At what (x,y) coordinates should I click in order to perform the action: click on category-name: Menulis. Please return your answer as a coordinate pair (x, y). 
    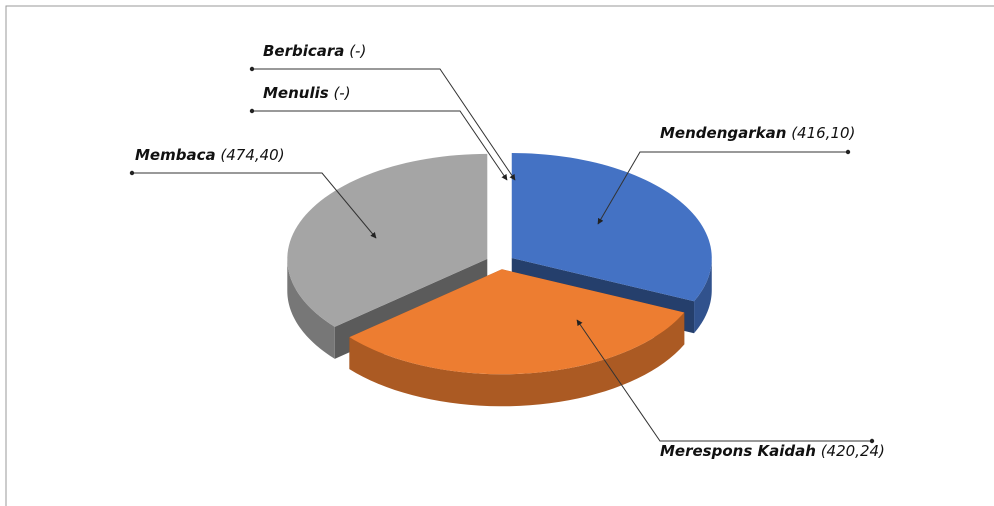
    Looking at the image, I should click on (296, 93).